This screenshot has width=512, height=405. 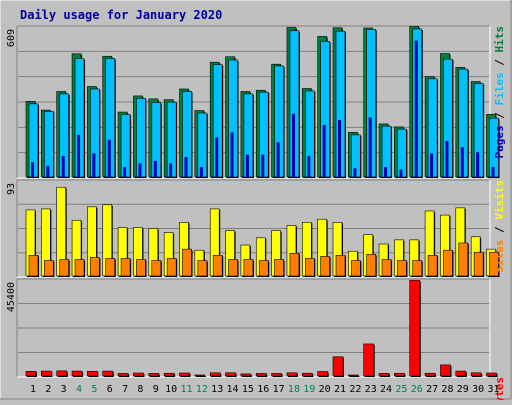 I want to click on x-tick-label-day-12: 12, so click(x=202, y=389).